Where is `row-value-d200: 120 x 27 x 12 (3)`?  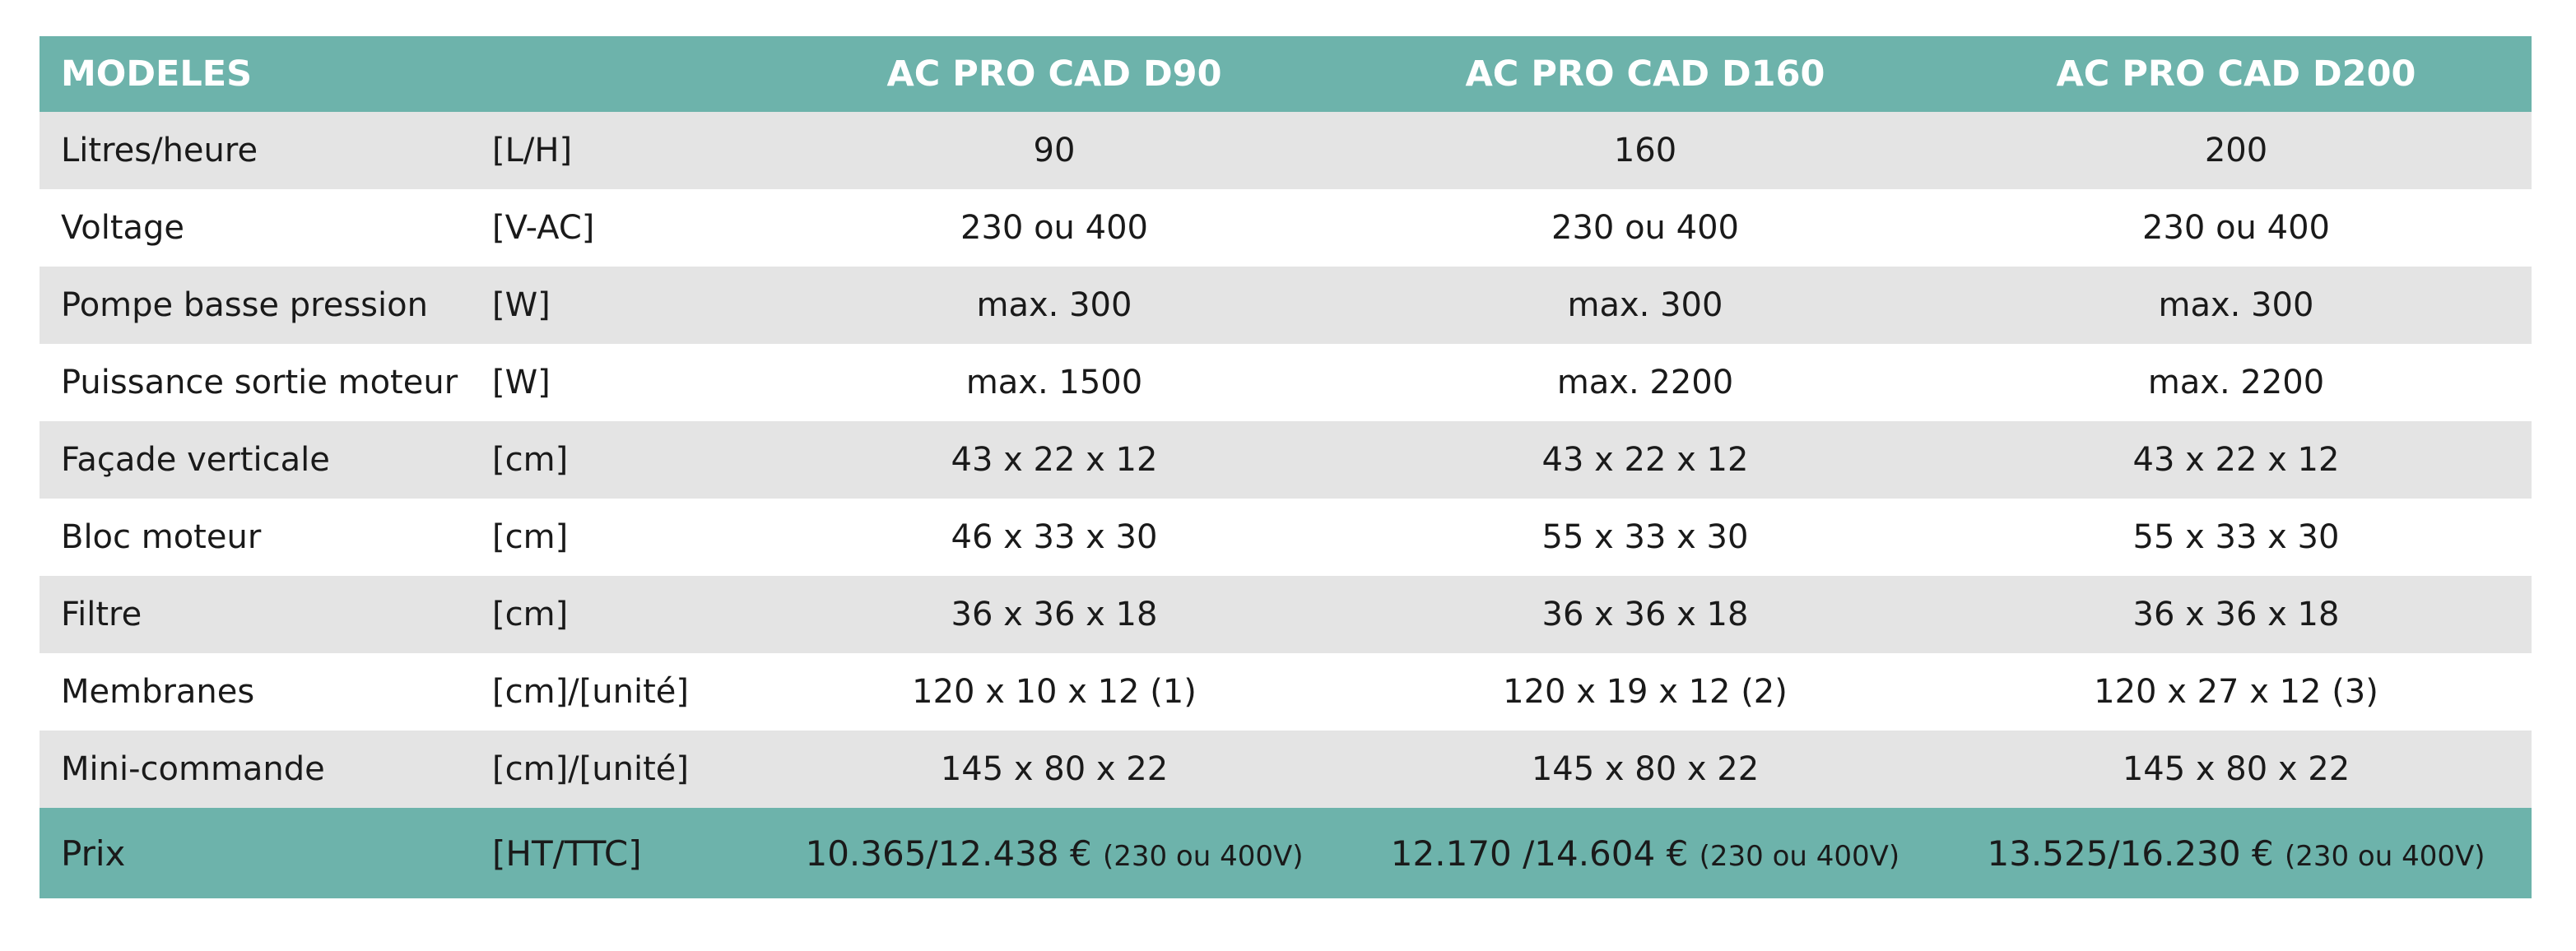 row-value-d200: 120 x 27 x 12 (3) is located at coordinates (2236, 692).